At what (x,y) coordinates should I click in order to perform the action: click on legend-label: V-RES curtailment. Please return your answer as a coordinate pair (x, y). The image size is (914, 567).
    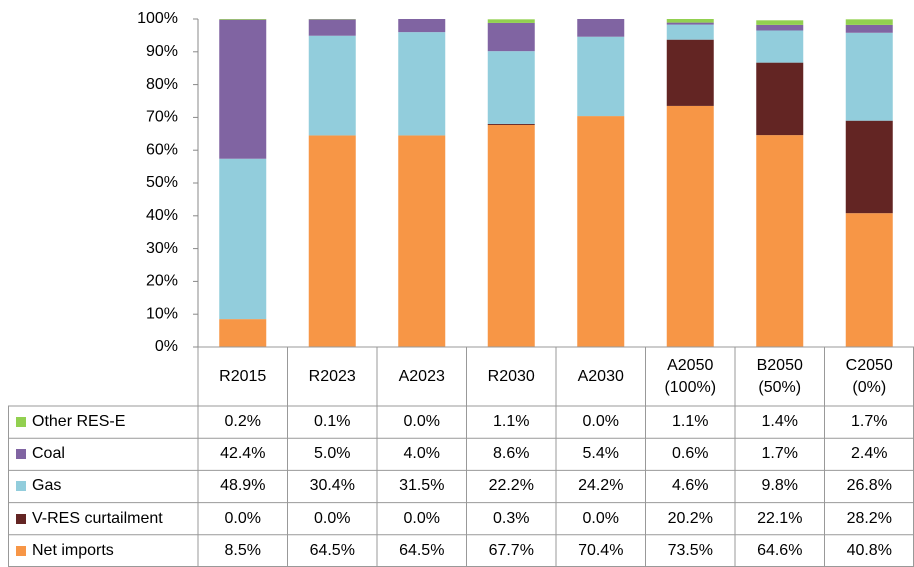
    Looking at the image, I should click on (97, 518).